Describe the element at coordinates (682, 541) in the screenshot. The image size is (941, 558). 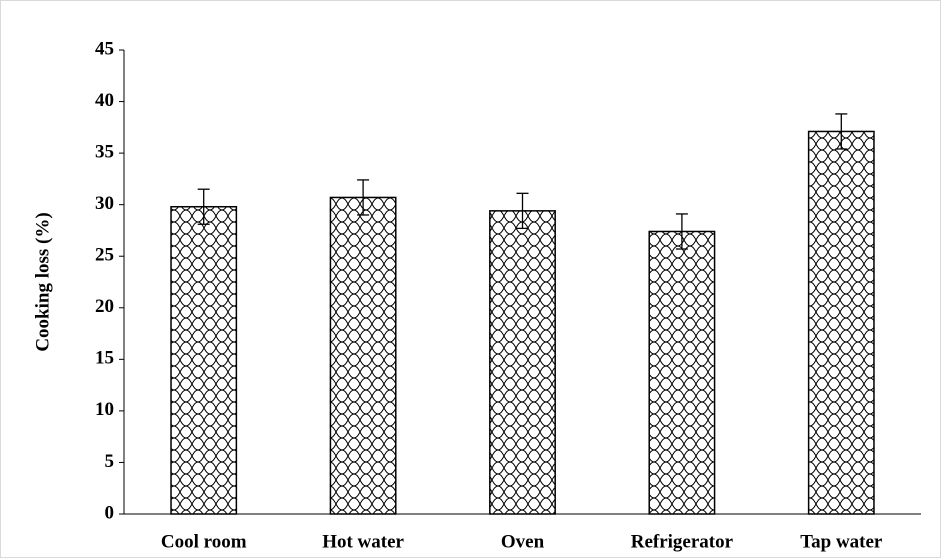
I see `x-tick-label: Refrigerator` at that location.